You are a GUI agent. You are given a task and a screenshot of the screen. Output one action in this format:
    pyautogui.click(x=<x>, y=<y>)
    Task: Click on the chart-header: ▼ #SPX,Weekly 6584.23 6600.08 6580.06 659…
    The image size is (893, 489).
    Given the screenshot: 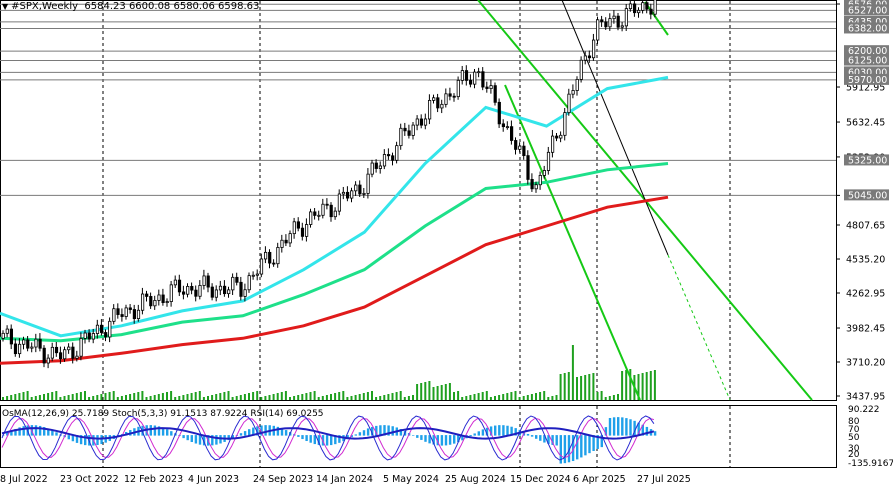 What is the action you would take?
    pyautogui.click(x=130, y=6)
    